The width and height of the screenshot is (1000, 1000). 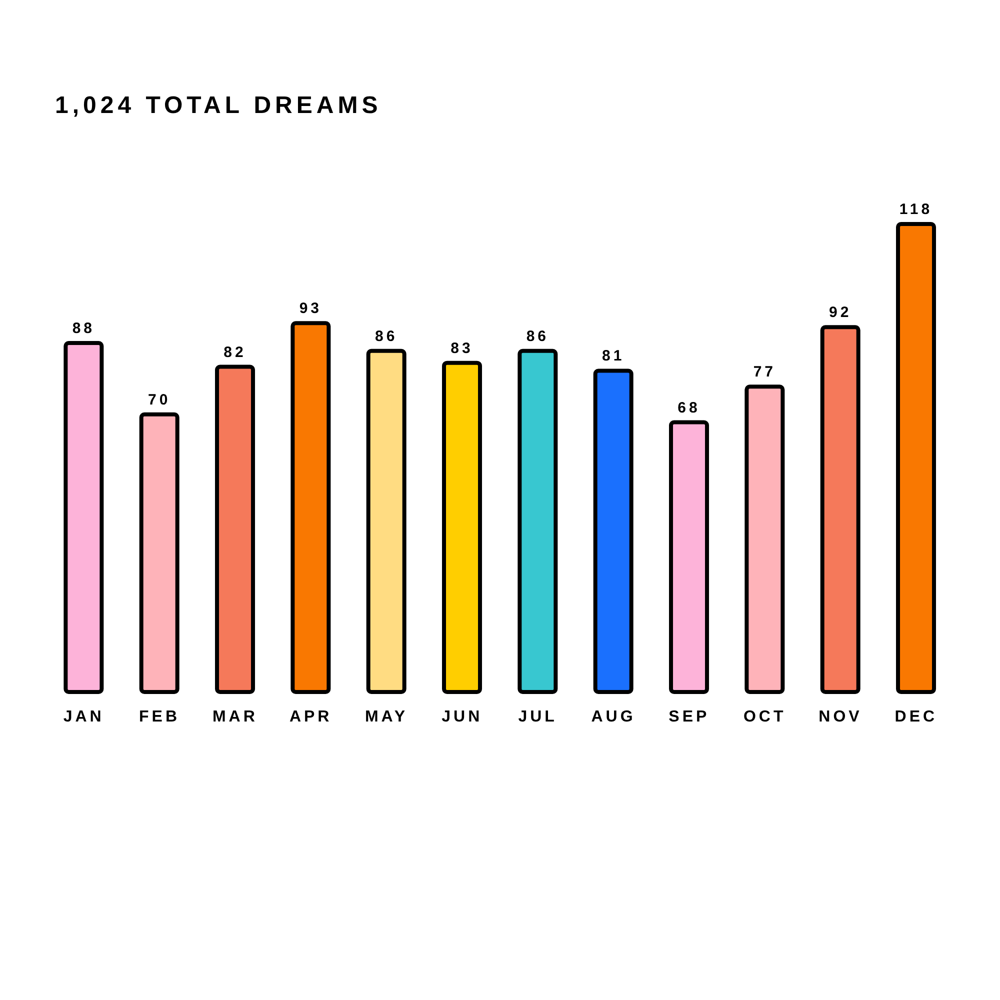 What do you see at coordinates (235, 352) in the screenshot?
I see `data-label: 82` at bounding box center [235, 352].